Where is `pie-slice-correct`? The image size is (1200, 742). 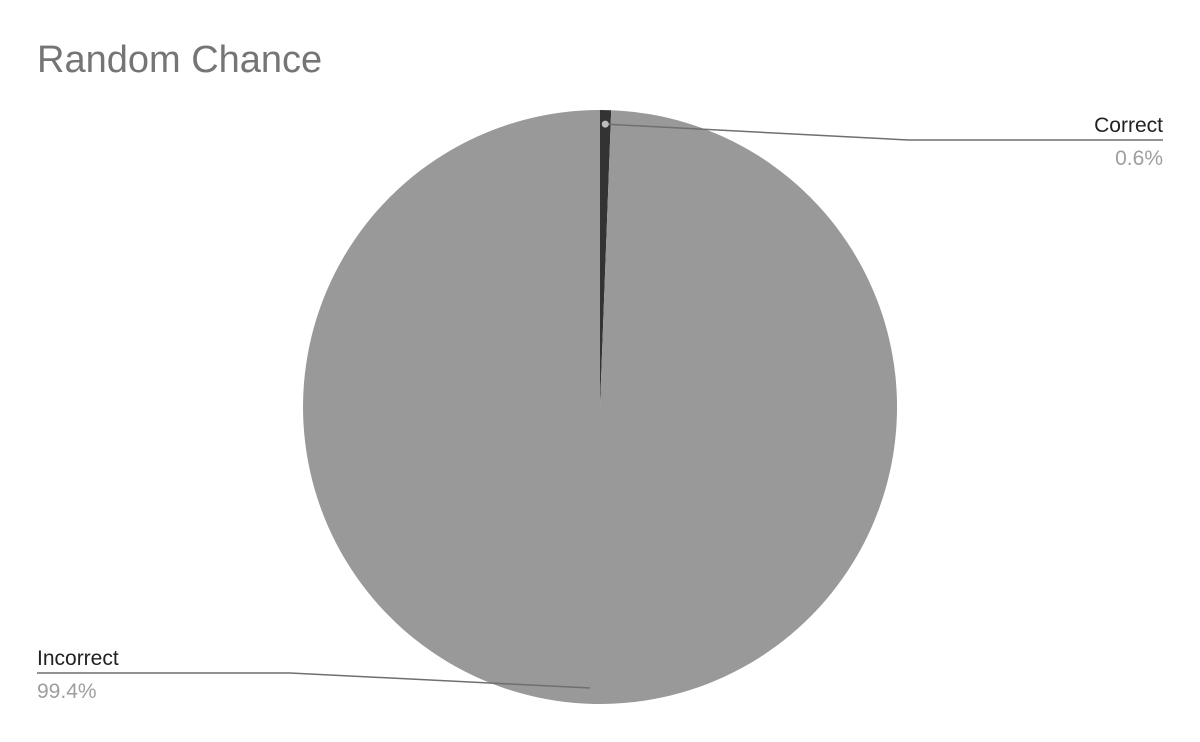 pie-slice-correct is located at coordinates (606, 258).